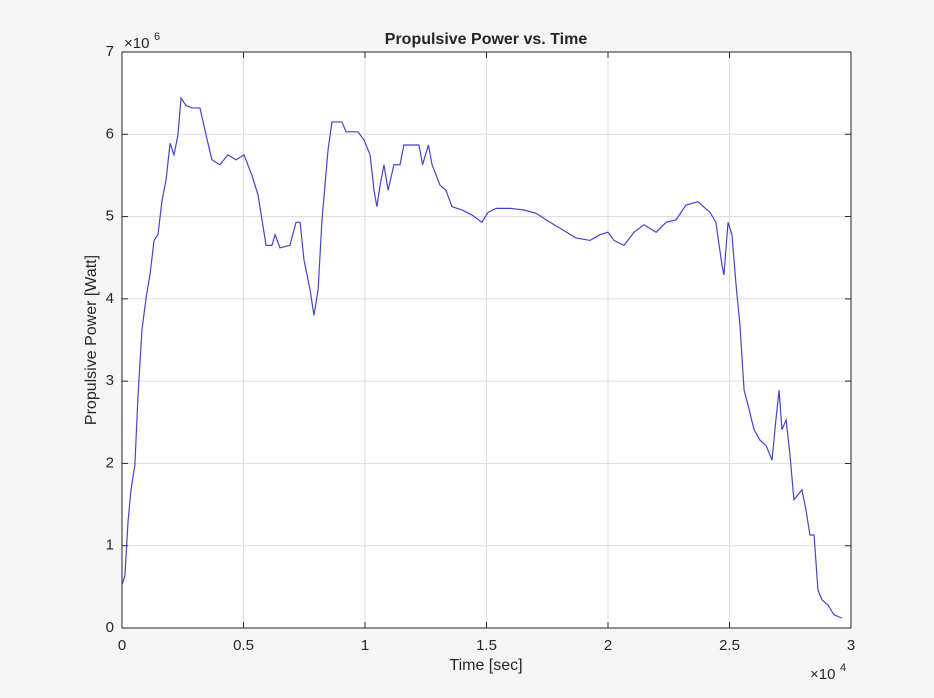  Describe the element at coordinates (729, 645) in the screenshot. I see `x-tick-label: 2.5` at that location.